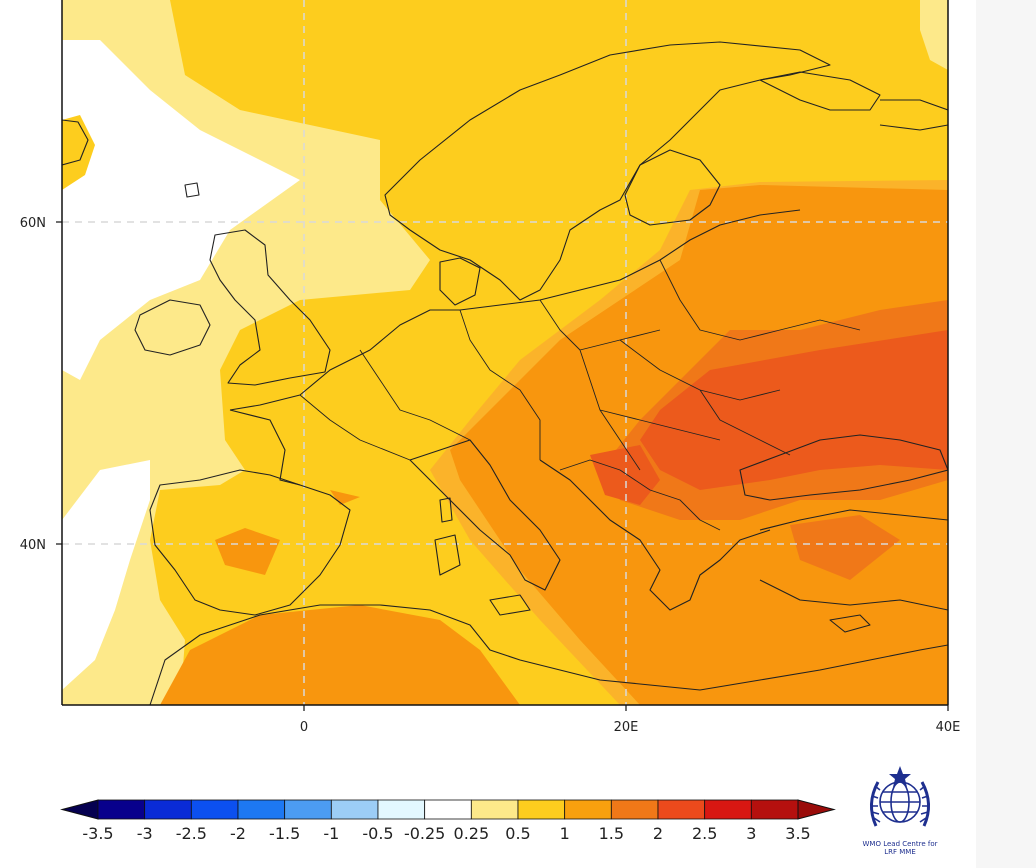 The image size is (1036, 868). What do you see at coordinates (948, 727) in the screenshot?
I see `longitude-label-40e: 40E` at bounding box center [948, 727].